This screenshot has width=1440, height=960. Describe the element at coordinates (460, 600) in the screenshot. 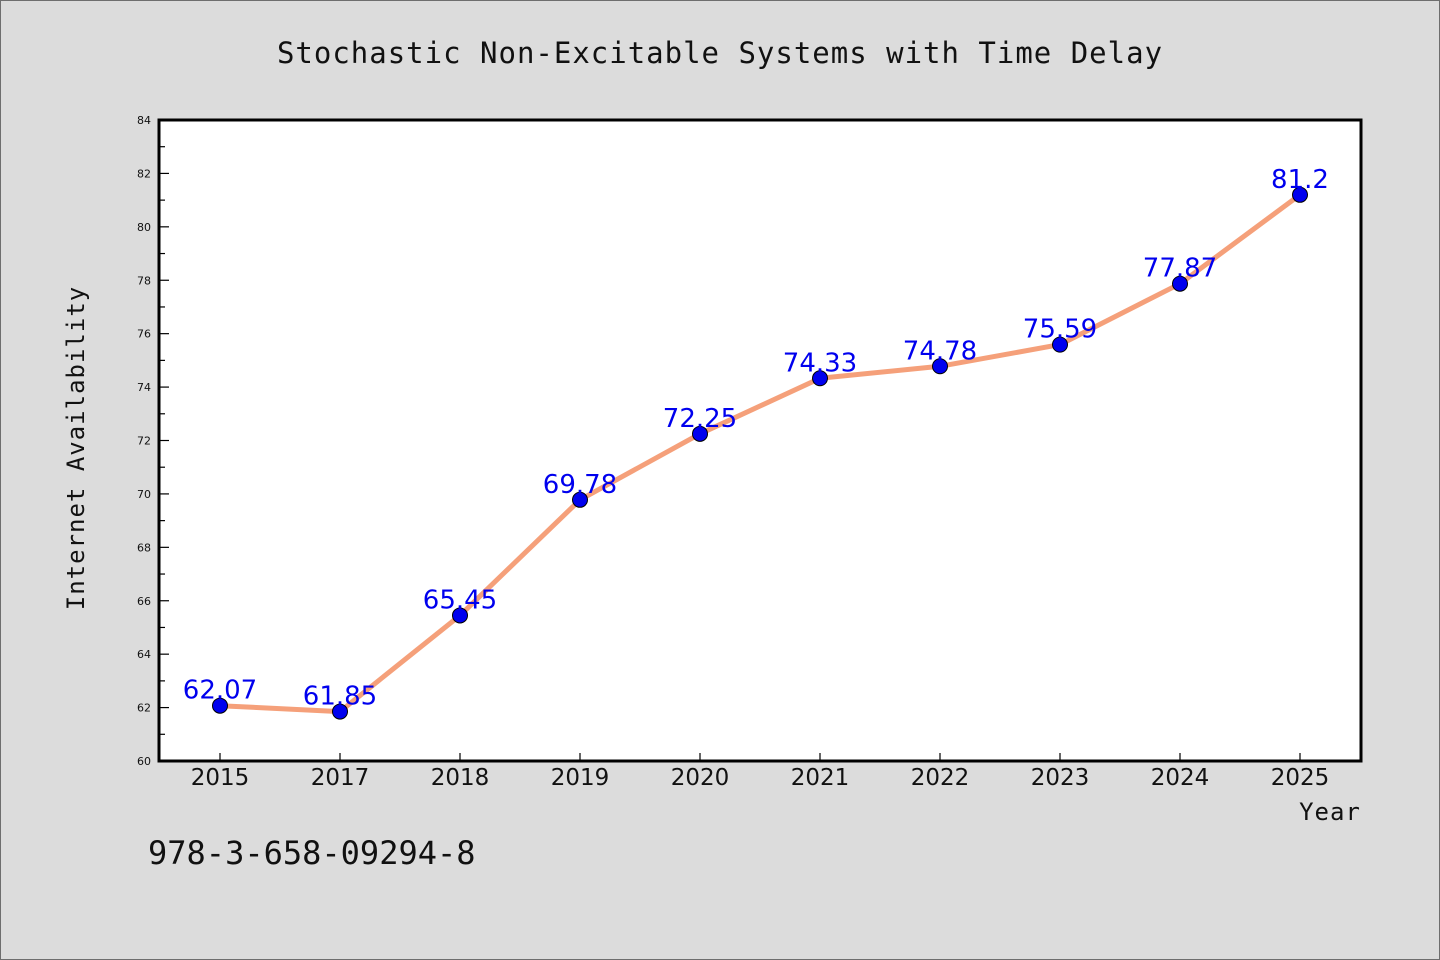

I see `data-label: 65.45` at that location.